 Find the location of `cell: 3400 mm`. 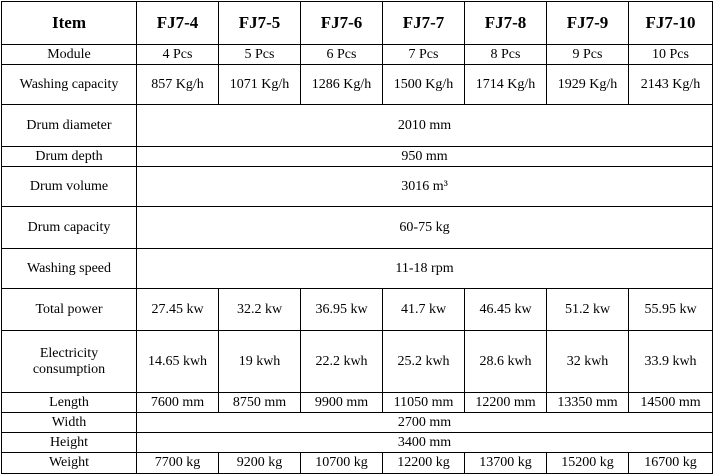

cell: 3400 mm is located at coordinates (424, 442).